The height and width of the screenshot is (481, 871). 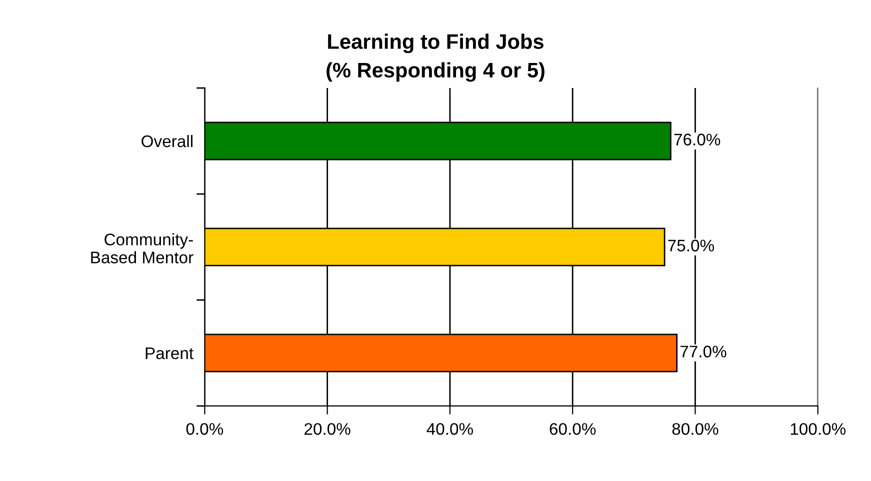 I want to click on x-tick-label: 40.0%, so click(x=449, y=429).